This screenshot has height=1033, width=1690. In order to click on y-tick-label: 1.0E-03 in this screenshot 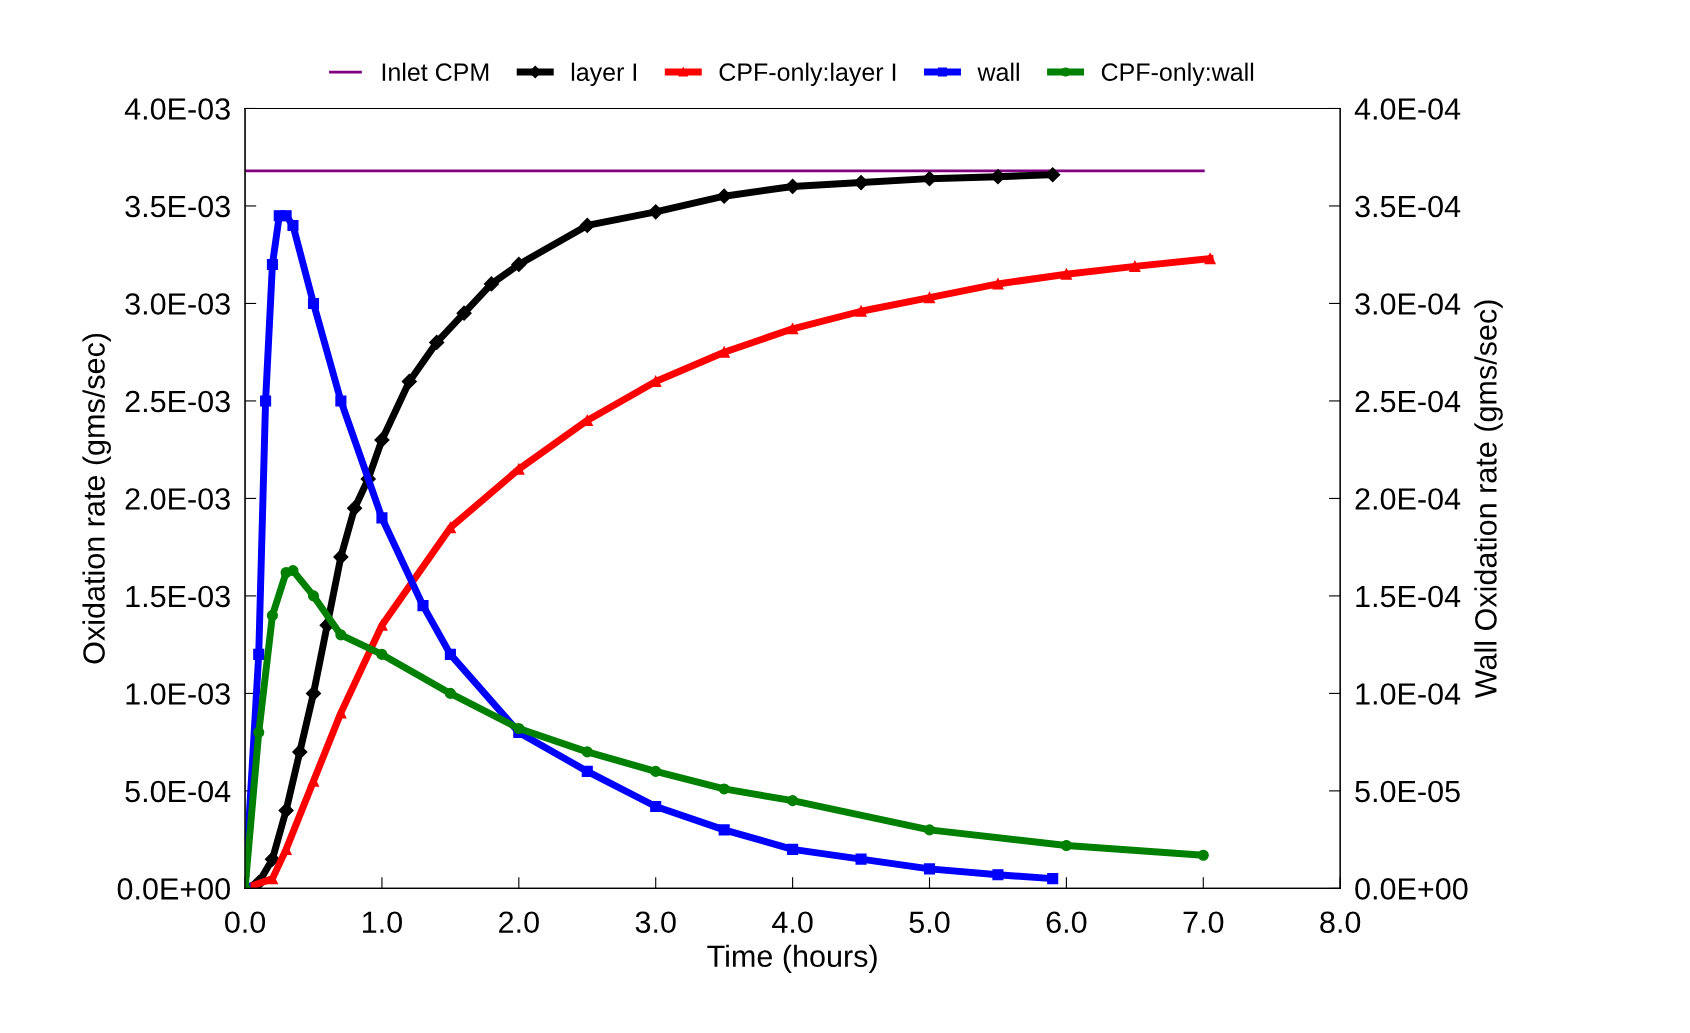, I will do `click(178, 694)`.